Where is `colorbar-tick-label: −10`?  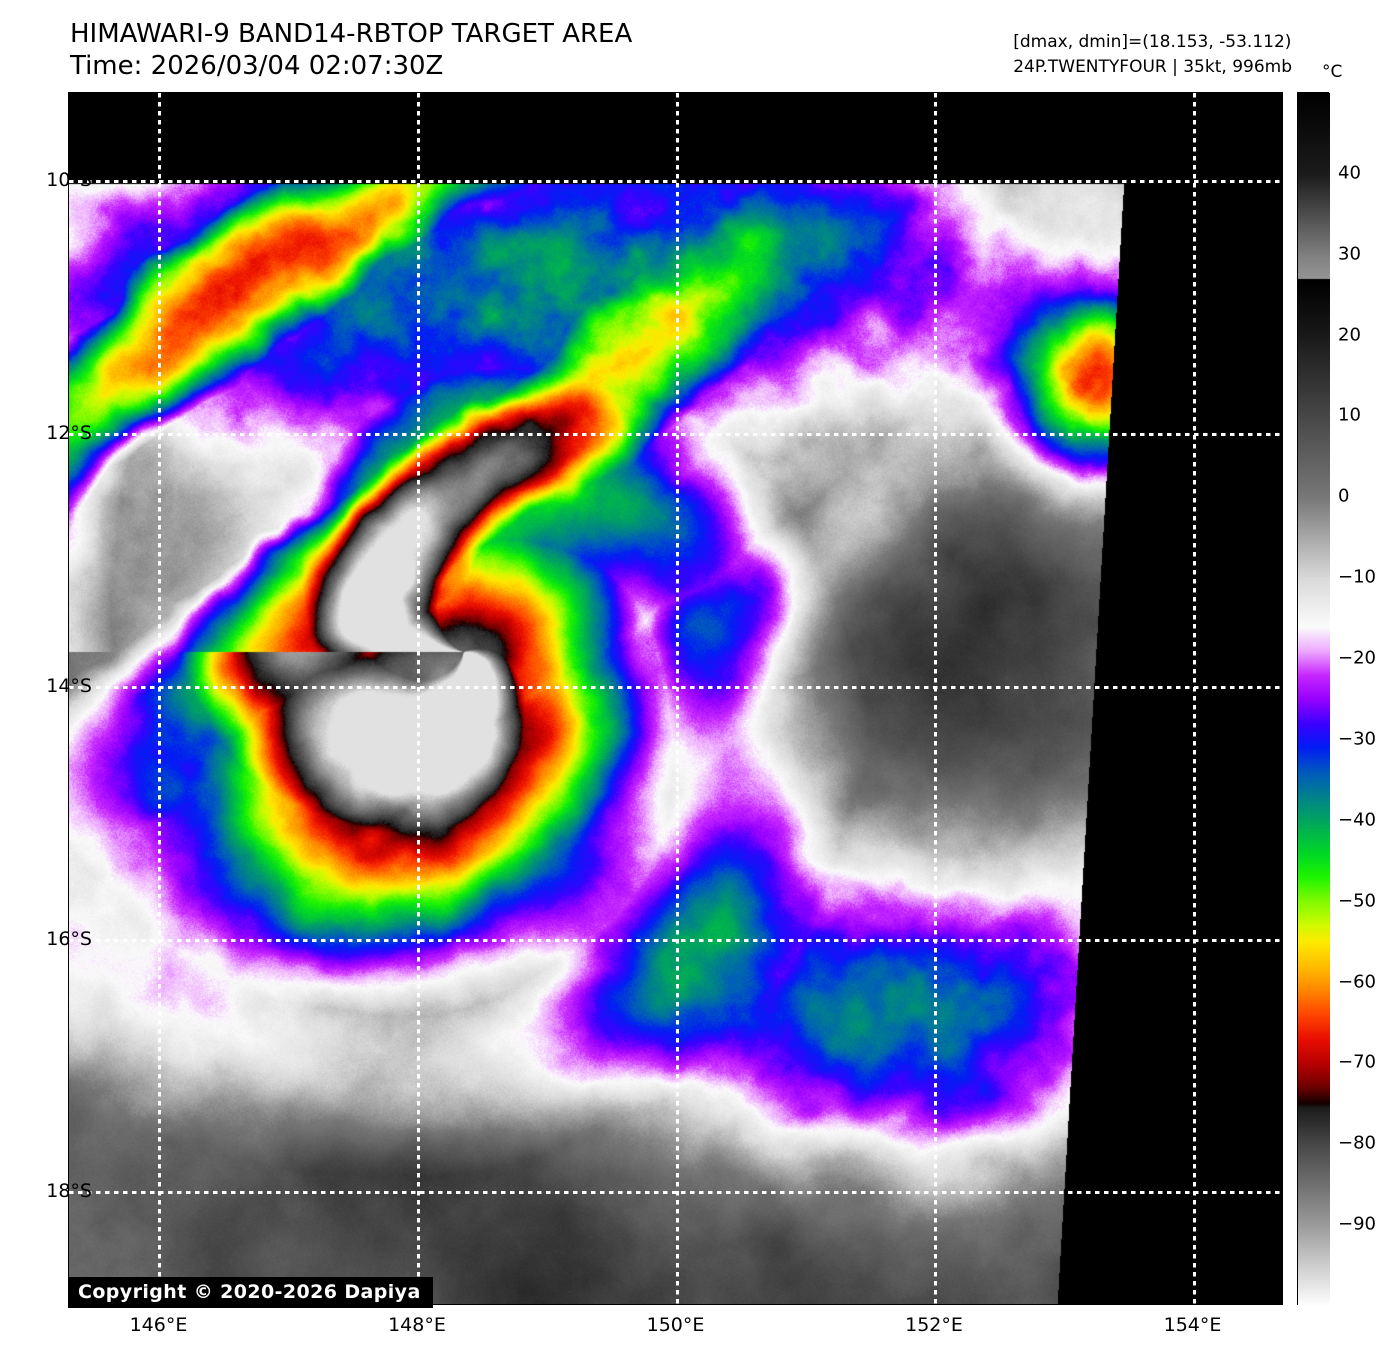
colorbar-tick-label: −10 is located at coordinates (1357, 577).